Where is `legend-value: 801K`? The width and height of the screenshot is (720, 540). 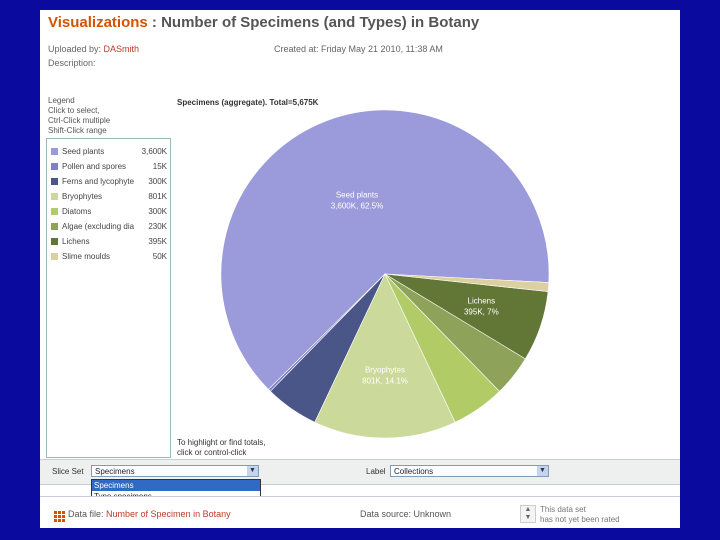
legend-value: 801K is located at coordinates (157, 196).